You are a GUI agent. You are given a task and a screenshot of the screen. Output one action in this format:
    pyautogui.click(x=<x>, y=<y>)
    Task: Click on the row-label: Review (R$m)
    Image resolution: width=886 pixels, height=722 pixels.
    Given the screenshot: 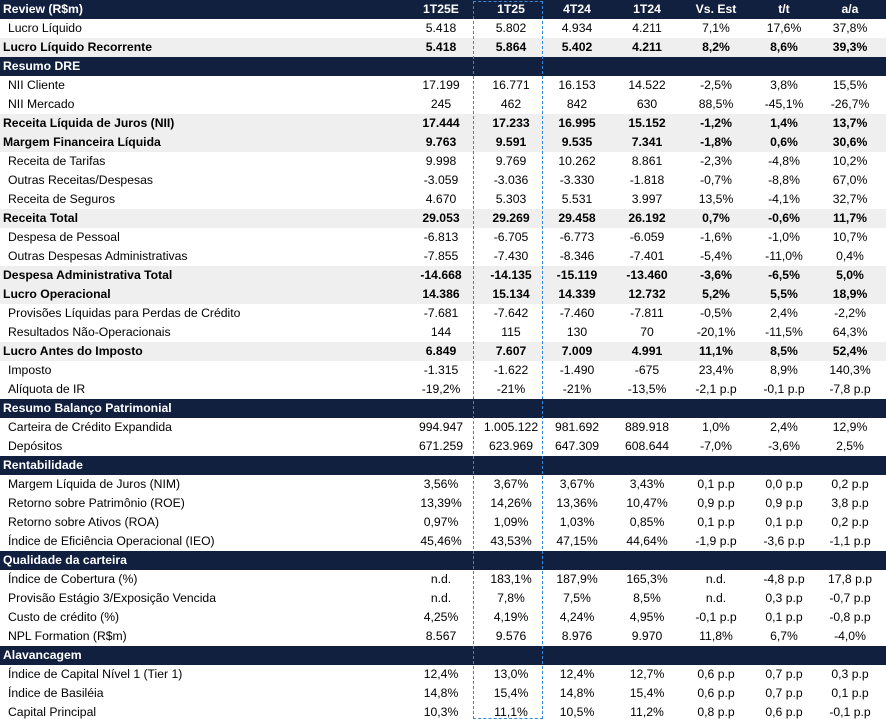 What is the action you would take?
    pyautogui.click(x=43, y=9)
    